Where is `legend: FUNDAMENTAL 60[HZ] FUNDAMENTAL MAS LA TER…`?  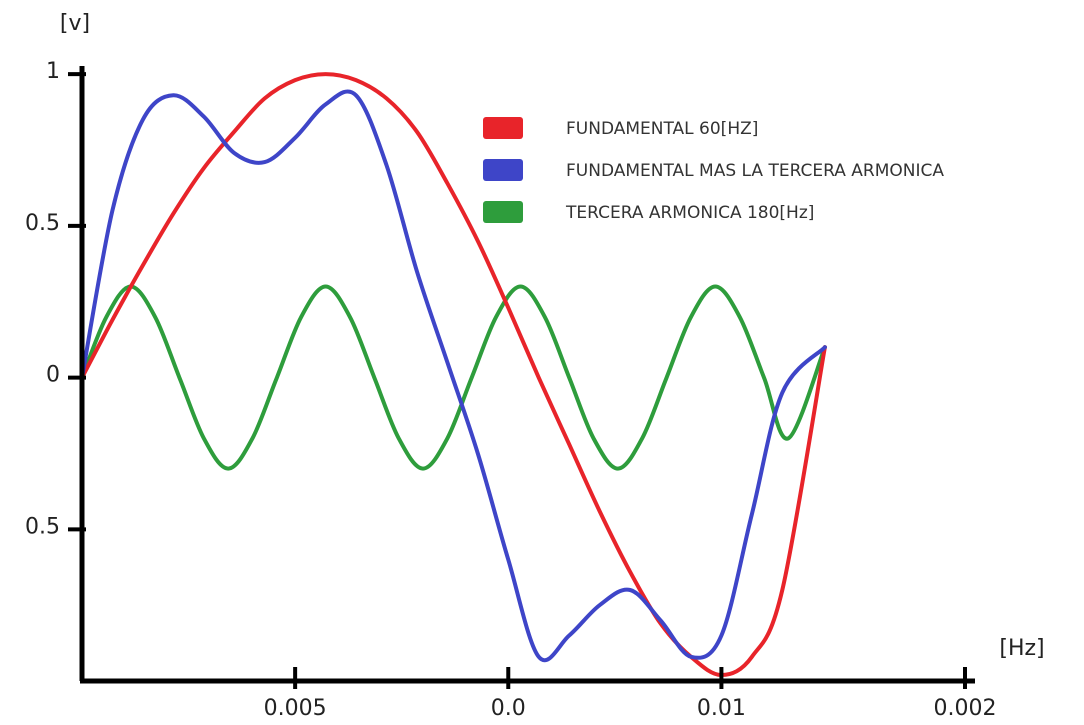 legend: FUNDAMENTAL 60[HZ] FUNDAMENTAL MAS LA TER… is located at coordinates (713, 170).